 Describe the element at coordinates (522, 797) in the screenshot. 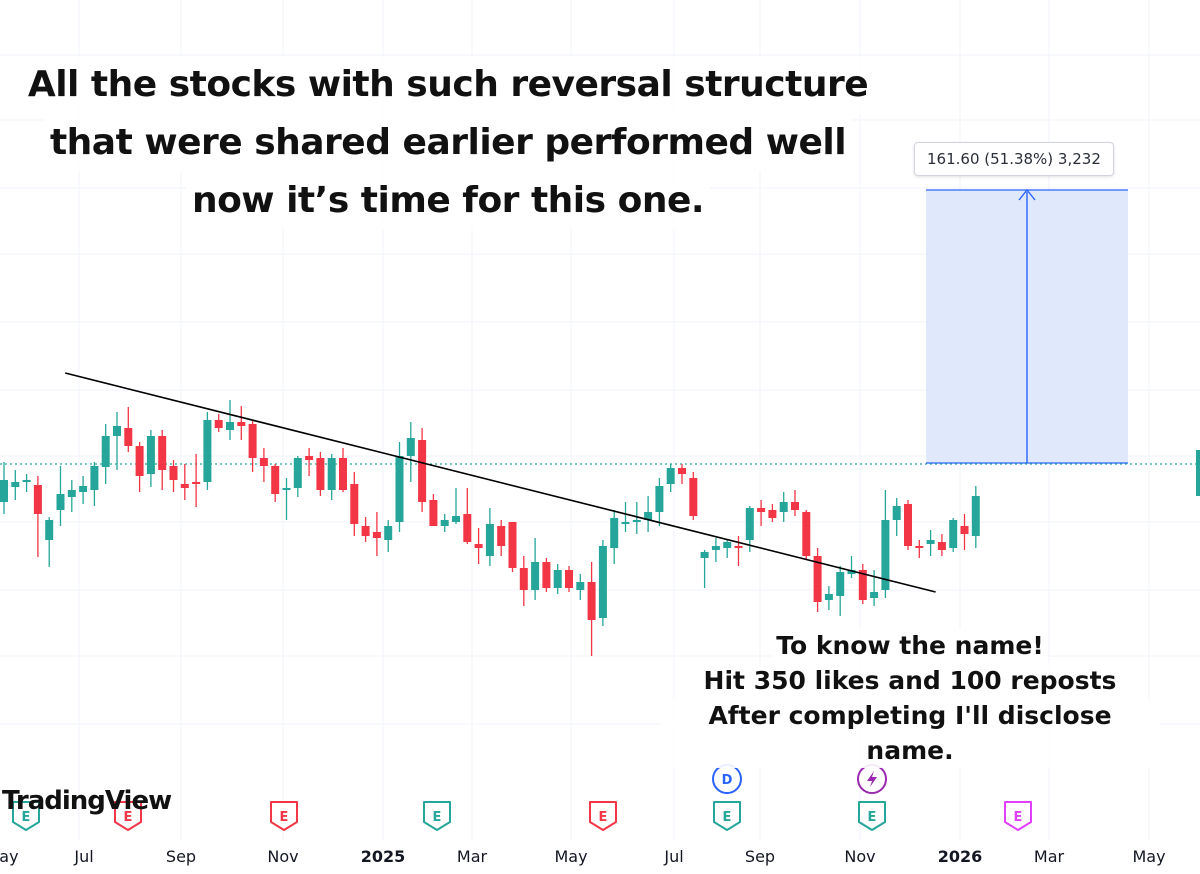

I see `event-markers: E E E E E D E E E` at that location.